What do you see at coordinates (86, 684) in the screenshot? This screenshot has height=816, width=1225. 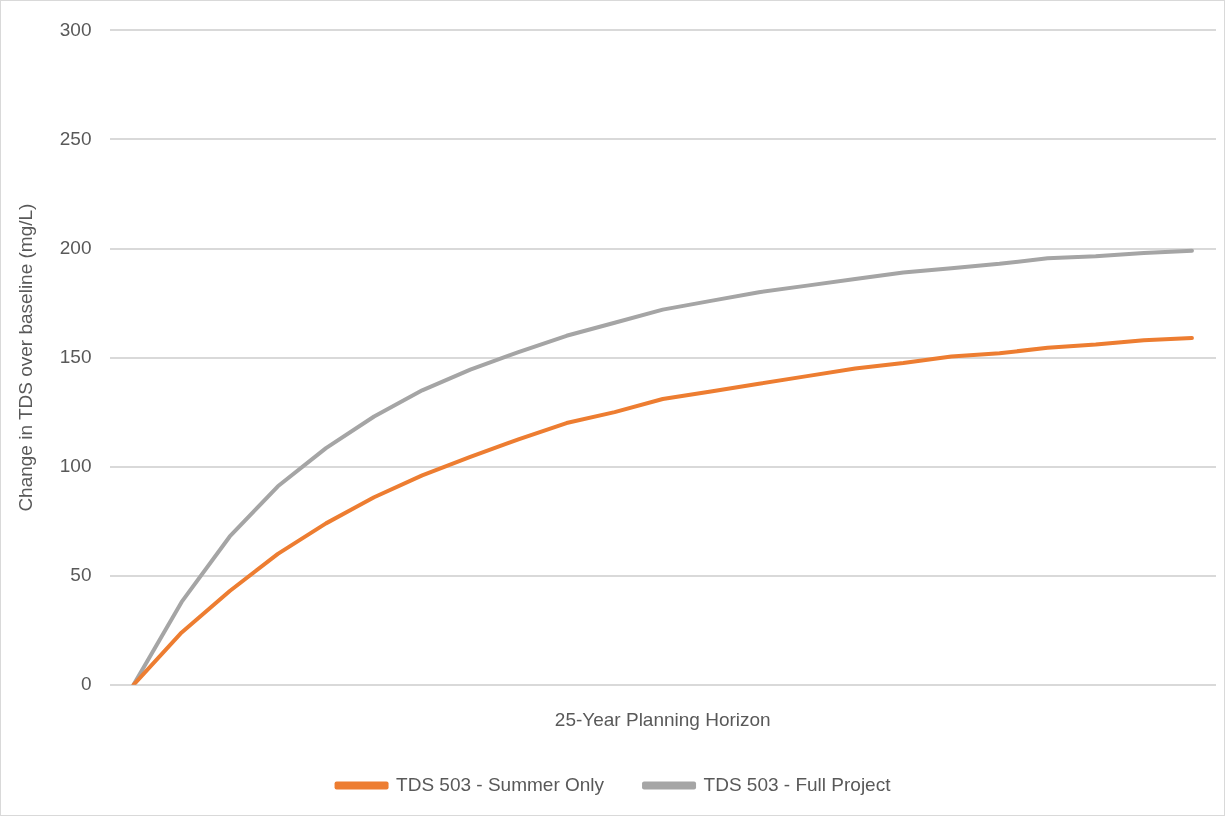 I see `y-tick-label: 0` at bounding box center [86, 684].